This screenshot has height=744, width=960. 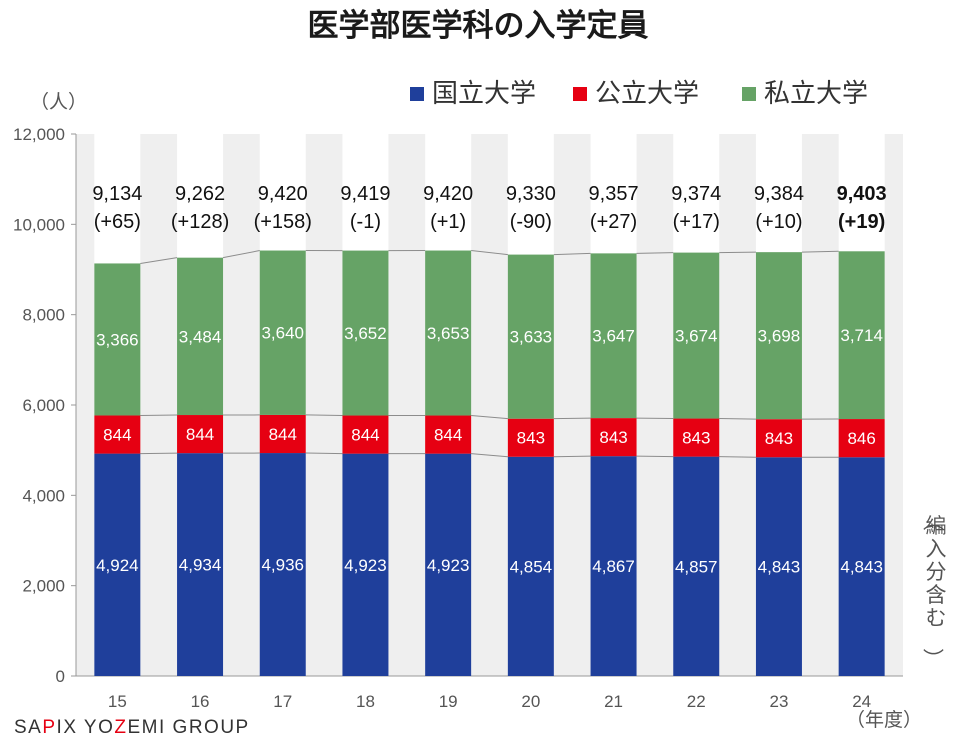 I want to click on total-label: 9,384, so click(x=779, y=194).